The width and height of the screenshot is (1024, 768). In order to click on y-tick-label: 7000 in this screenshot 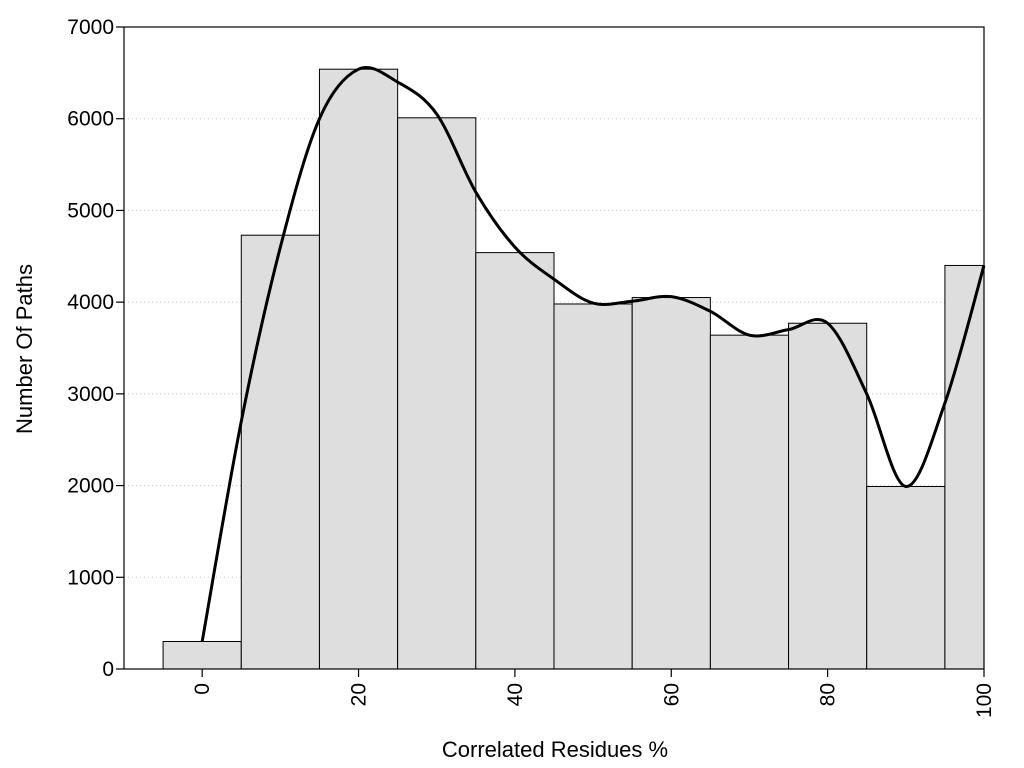, I will do `click(90, 27)`.